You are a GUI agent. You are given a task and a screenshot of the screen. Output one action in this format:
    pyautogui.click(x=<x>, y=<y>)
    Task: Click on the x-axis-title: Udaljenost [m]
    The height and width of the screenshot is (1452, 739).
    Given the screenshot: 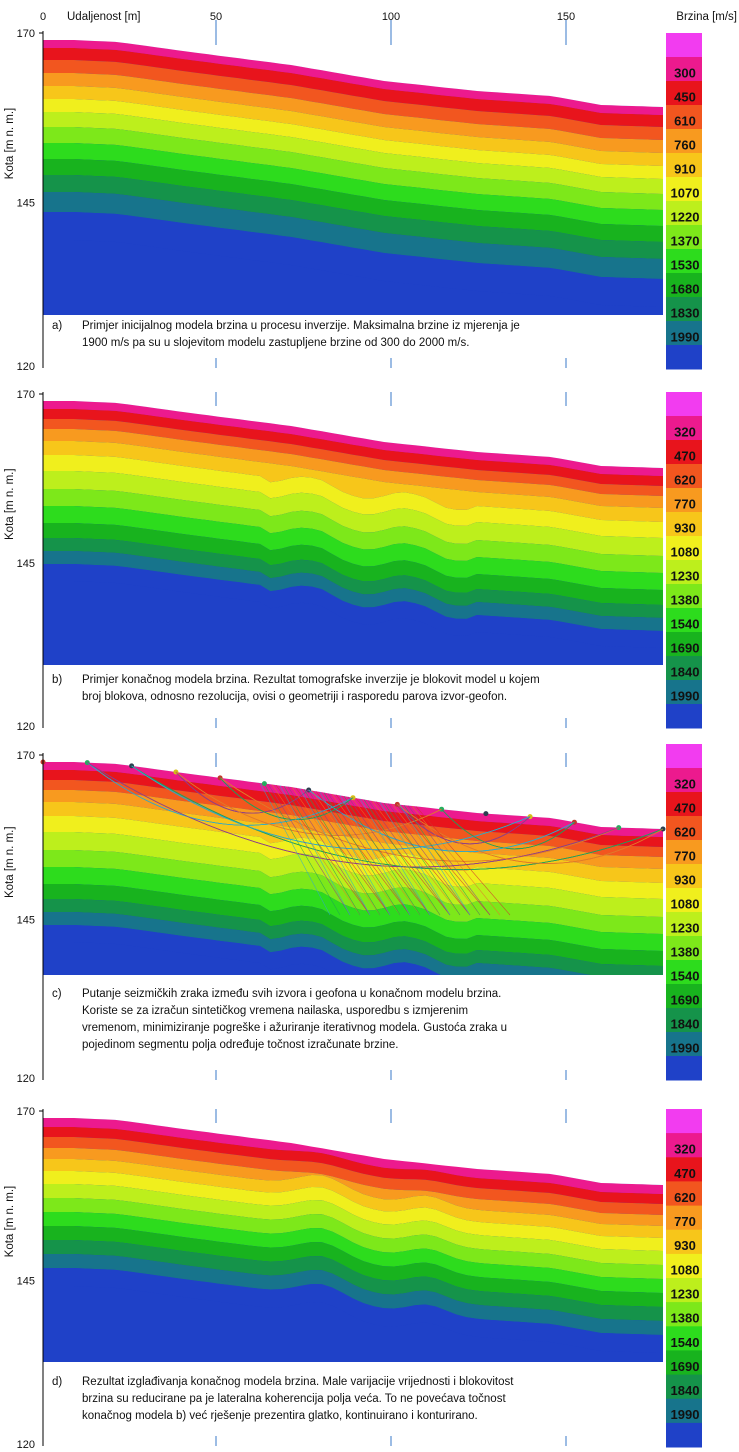 What is the action you would take?
    pyautogui.click(x=104, y=17)
    